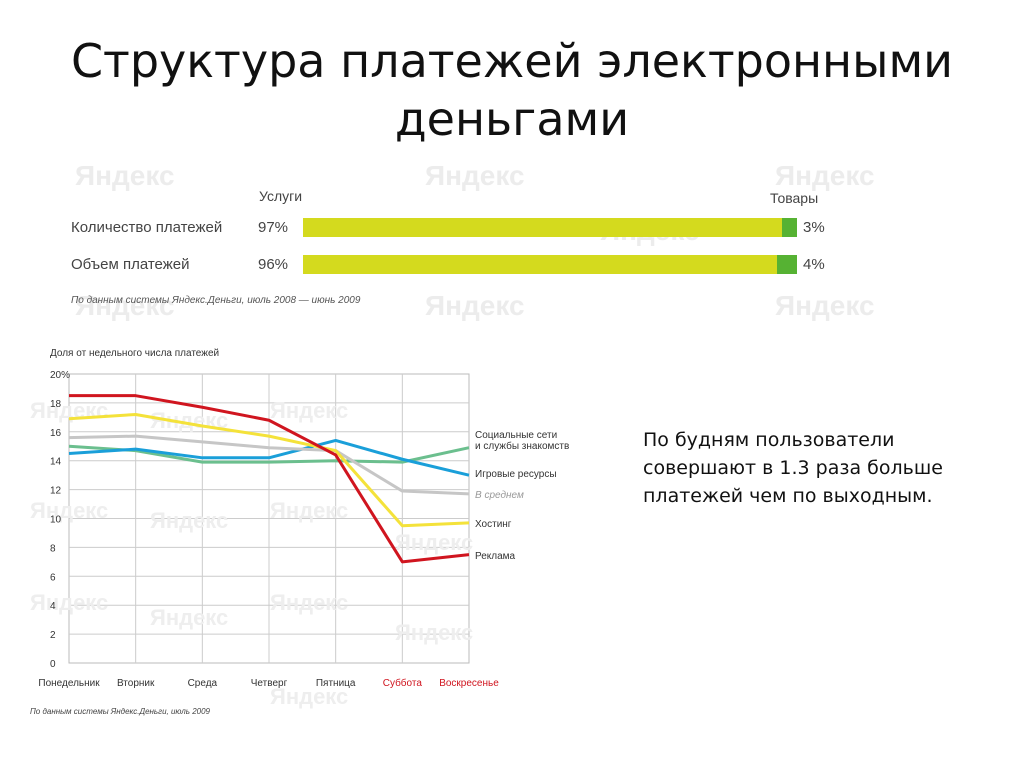 The width and height of the screenshot is (1024, 768). Describe the element at coordinates (814, 264) in the screenshot. I see `goods-percent: 4%` at that location.